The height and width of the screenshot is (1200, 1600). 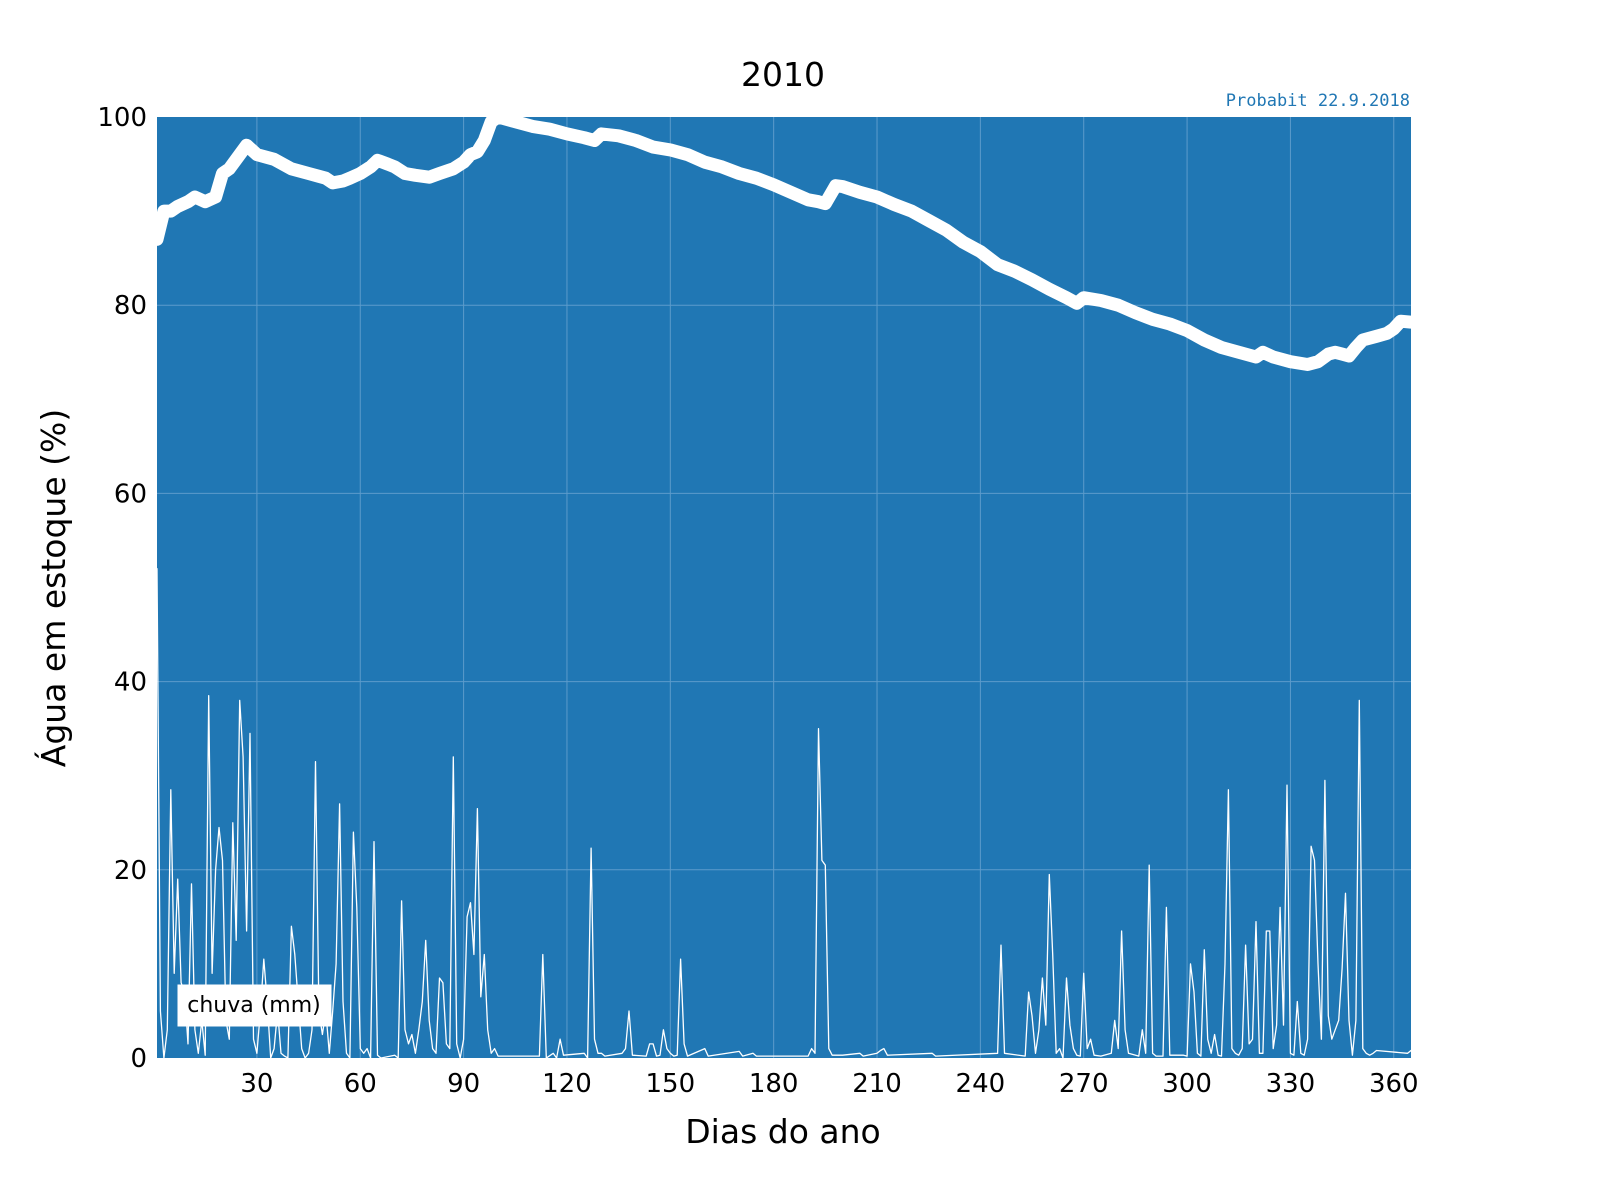 I want to click on x-tick-label: 210, so click(x=877, y=1084).